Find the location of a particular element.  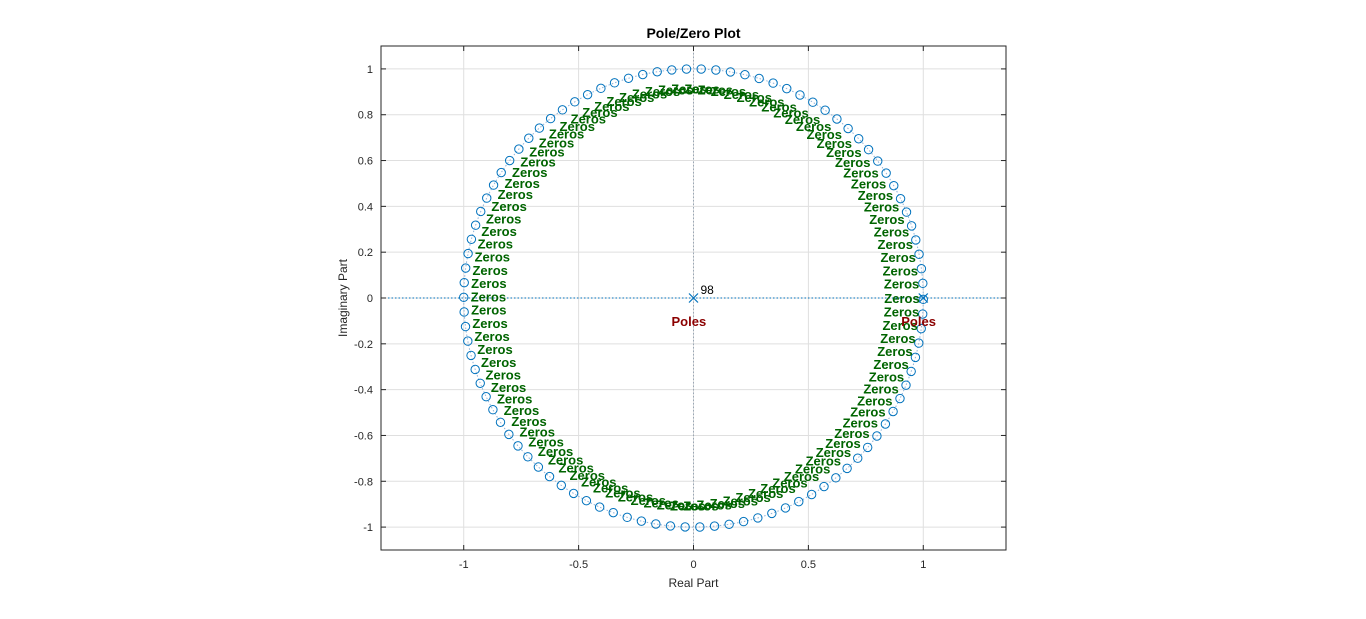

y-tick-label: -0.8 is located at coordinates (363, 482).